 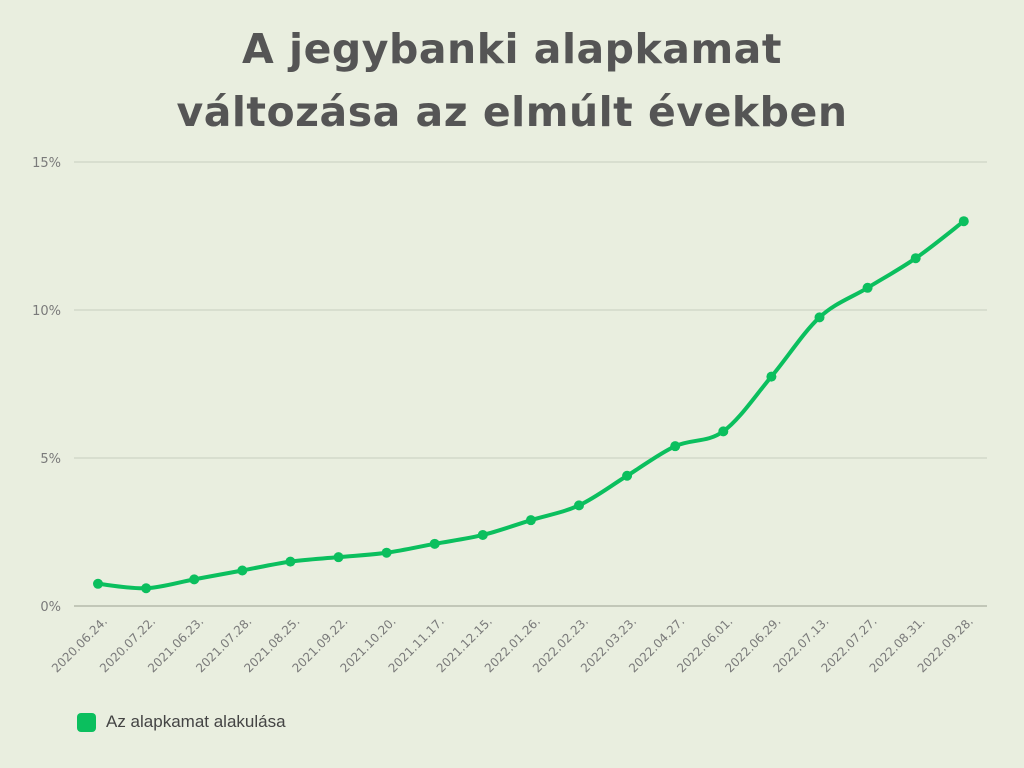 I want to click on y-tick-label: 10%, so click(x=46, y=311).